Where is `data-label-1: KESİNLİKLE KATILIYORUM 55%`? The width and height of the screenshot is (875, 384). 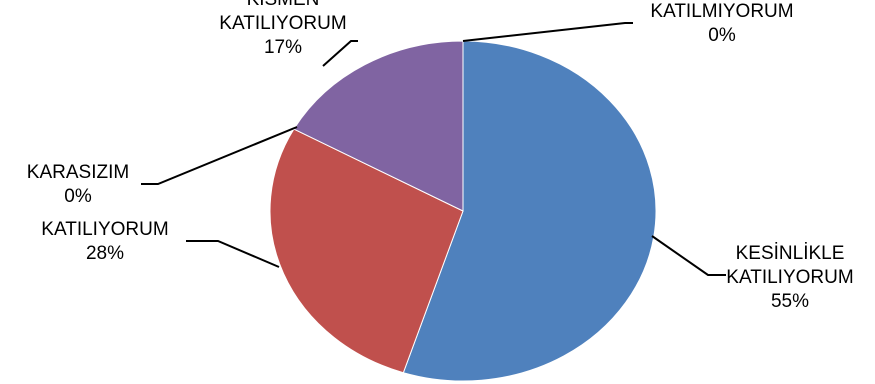
data-label-1: KESİNLİKLE KATILIYORUM 55% is located at coordinates (789, 277).